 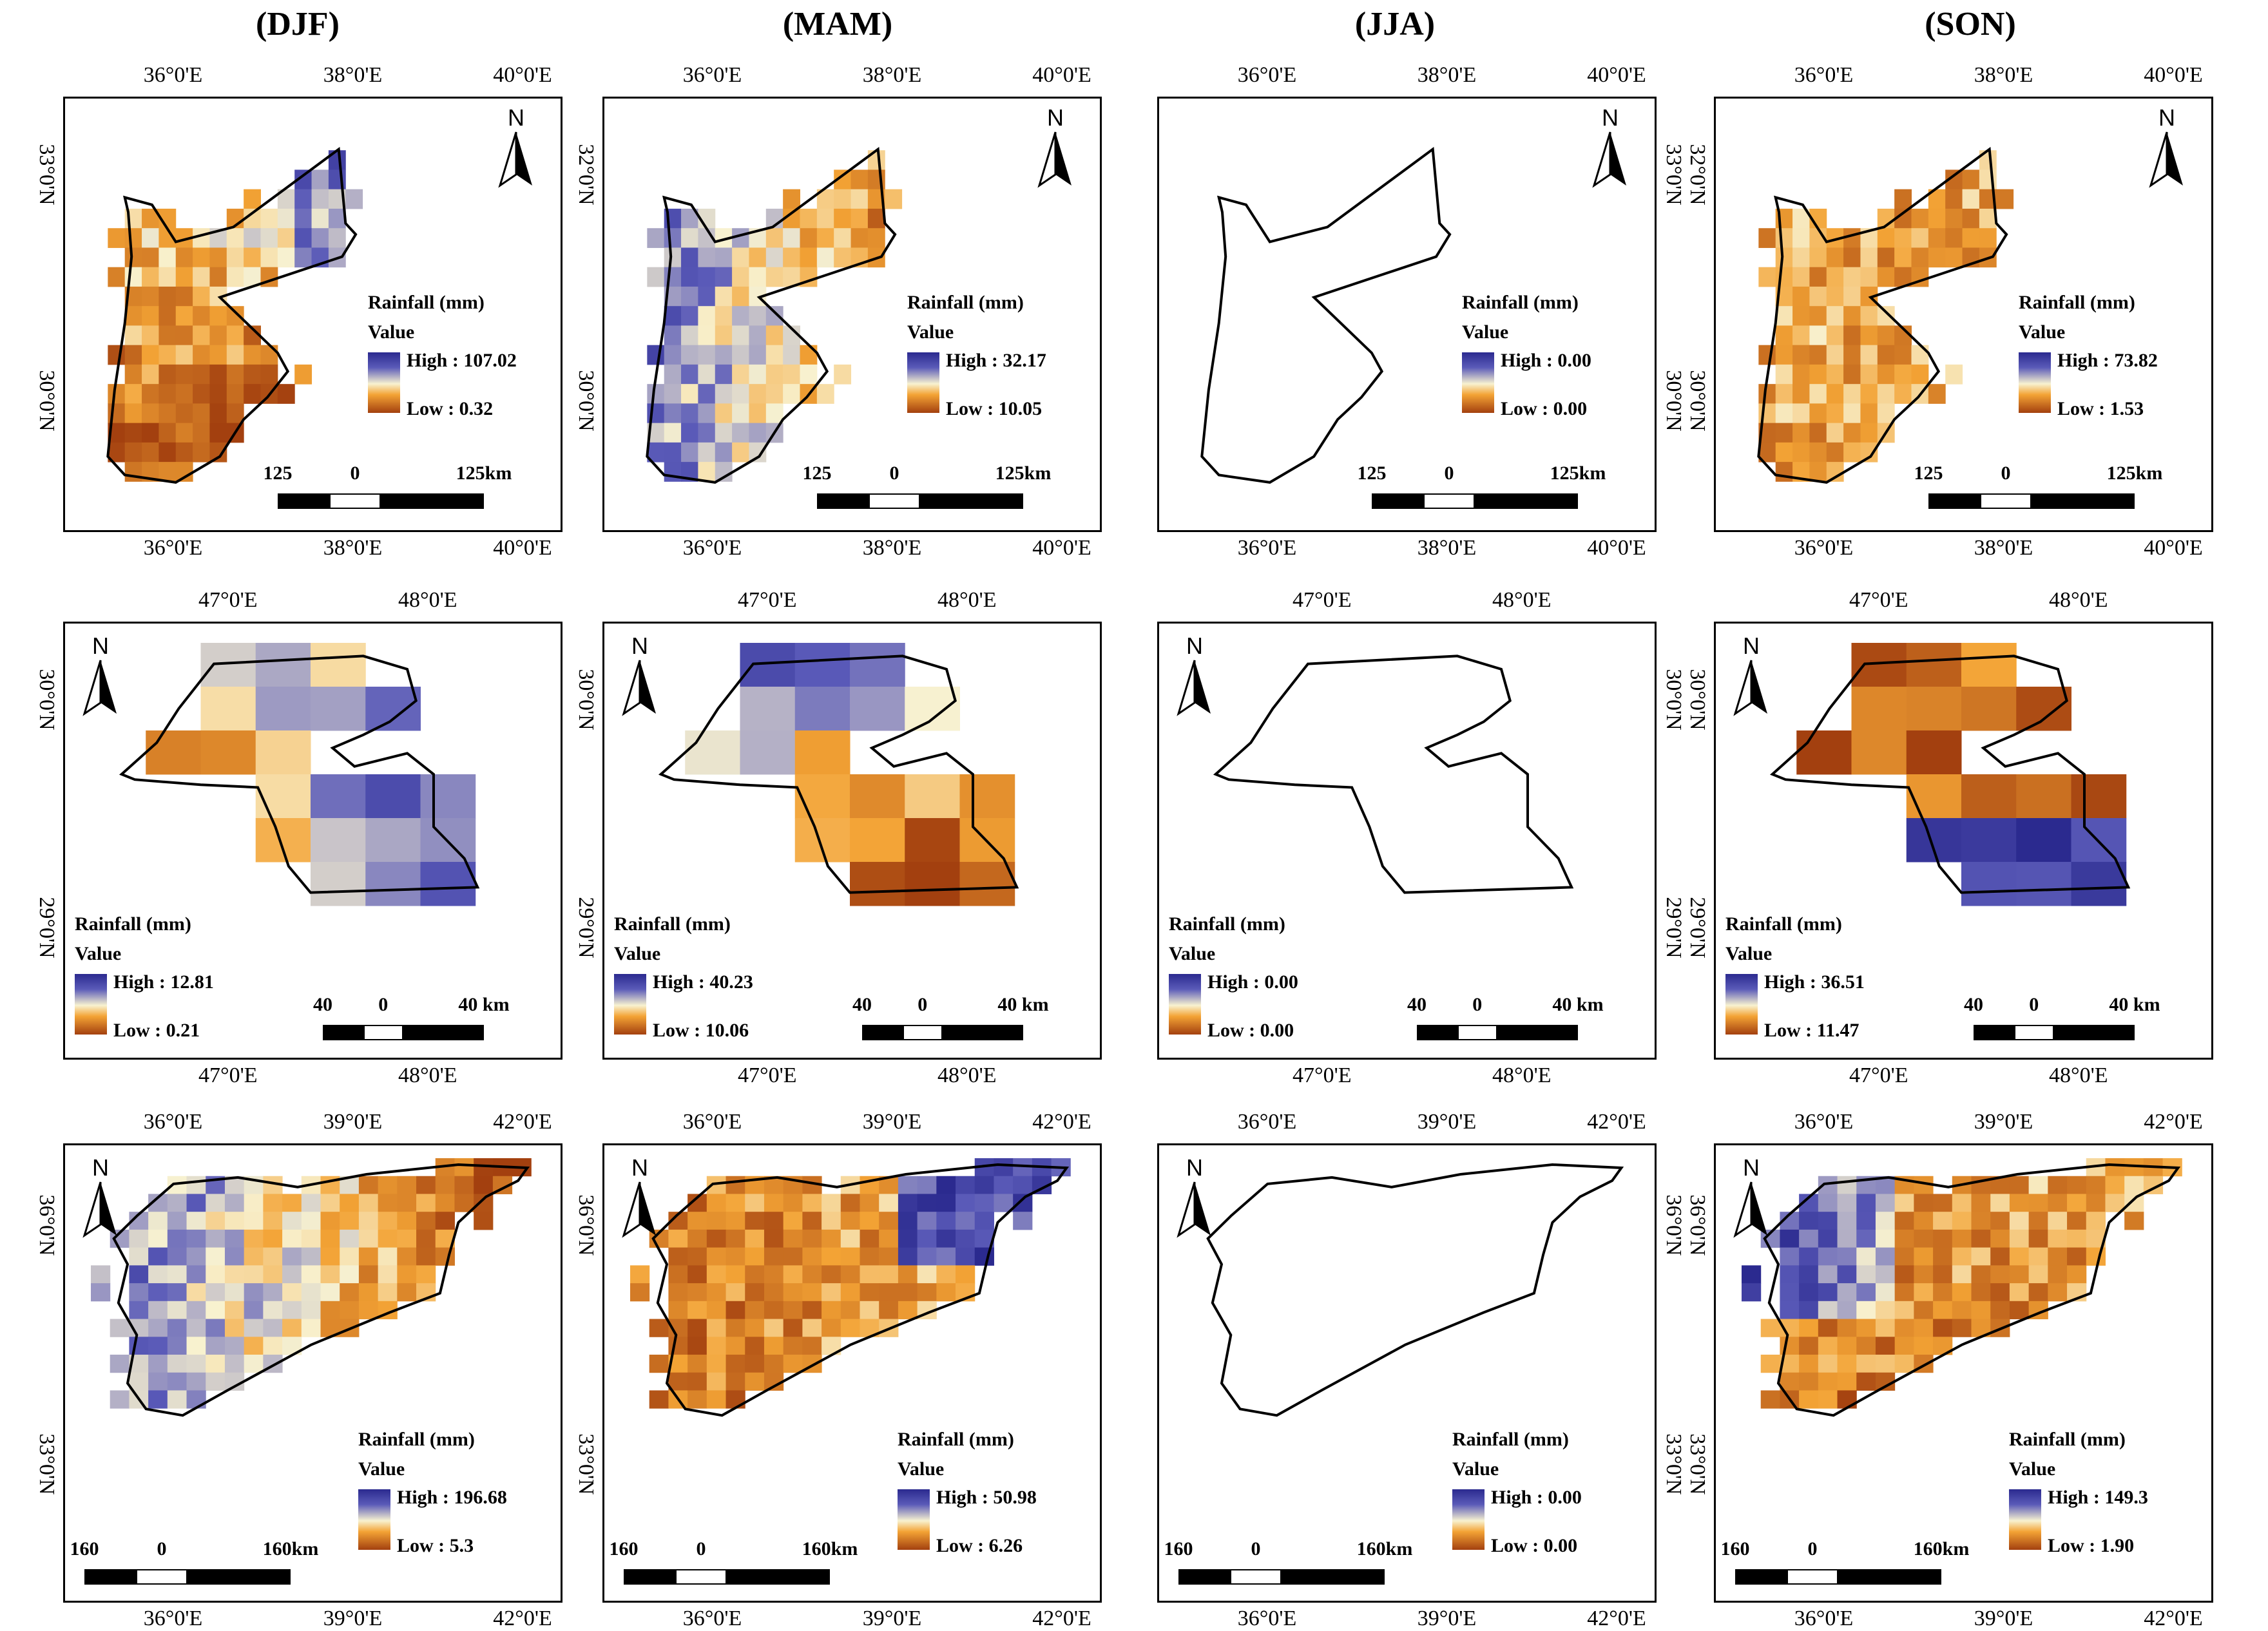 What do you see at coordinates (1415, 1290) in the screenshot?
I see `rainfall-grid` at bounding box center [1415, 1290].